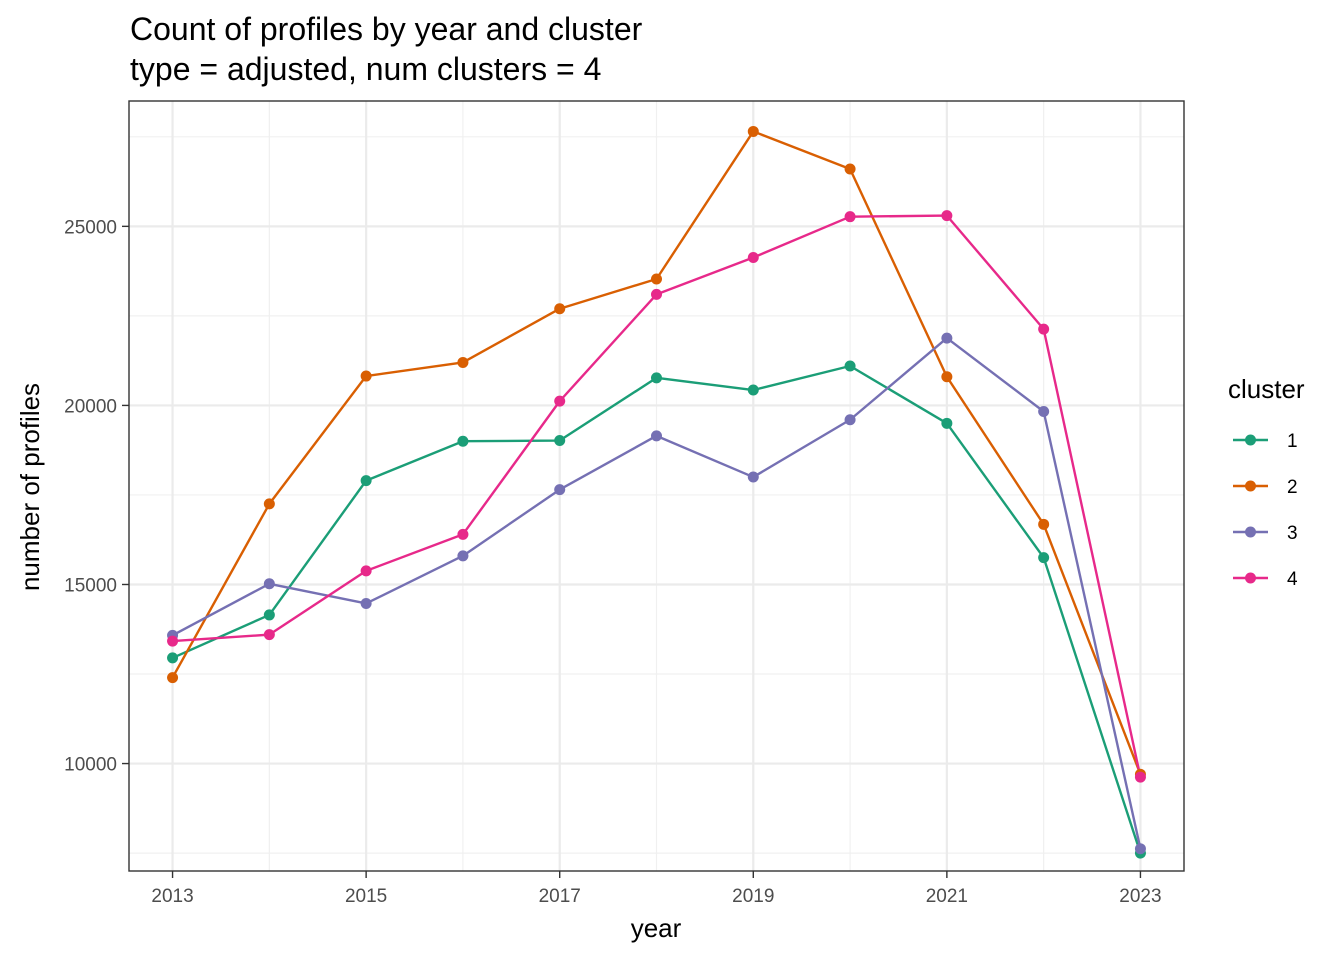 This screenshot has width=1344, height=960. What do you see at coordinates (1140, 896) in the screenshot?
I see `x-tick-label: 2023` at bounding box center [1140, 896].